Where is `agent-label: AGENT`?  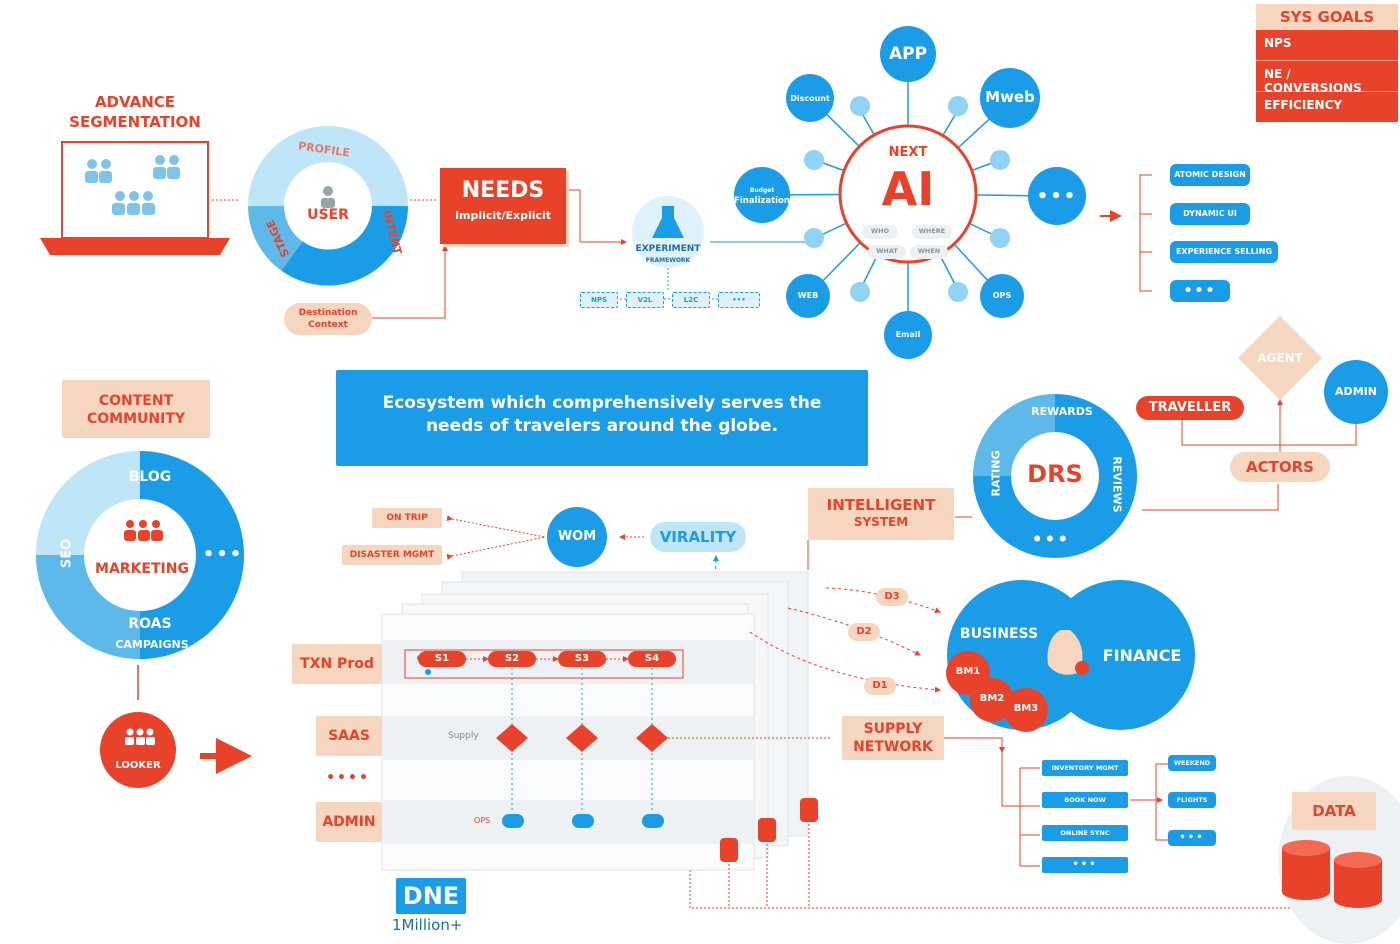
agent-label: AGENT is located at coordinates (1280, 358).